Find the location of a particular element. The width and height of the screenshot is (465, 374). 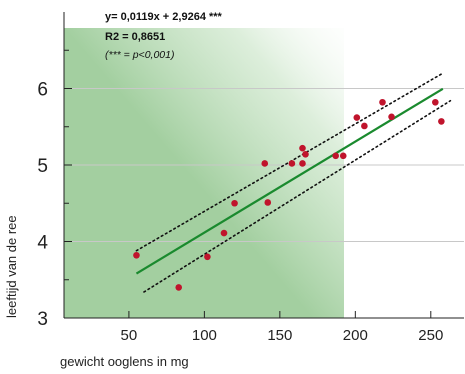

x-tick-label: 50 is located at coordinates (129, 335).